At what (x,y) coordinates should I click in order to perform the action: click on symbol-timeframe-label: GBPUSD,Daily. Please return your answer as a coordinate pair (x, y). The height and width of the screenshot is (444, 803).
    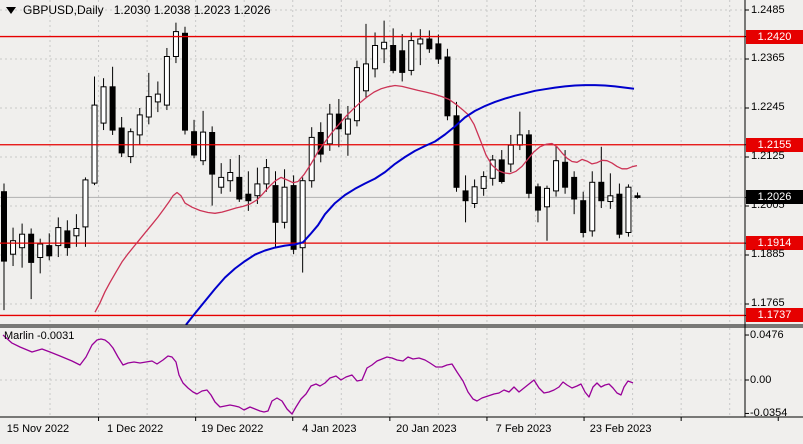
    Looking at the image, I should click on (63, 10).